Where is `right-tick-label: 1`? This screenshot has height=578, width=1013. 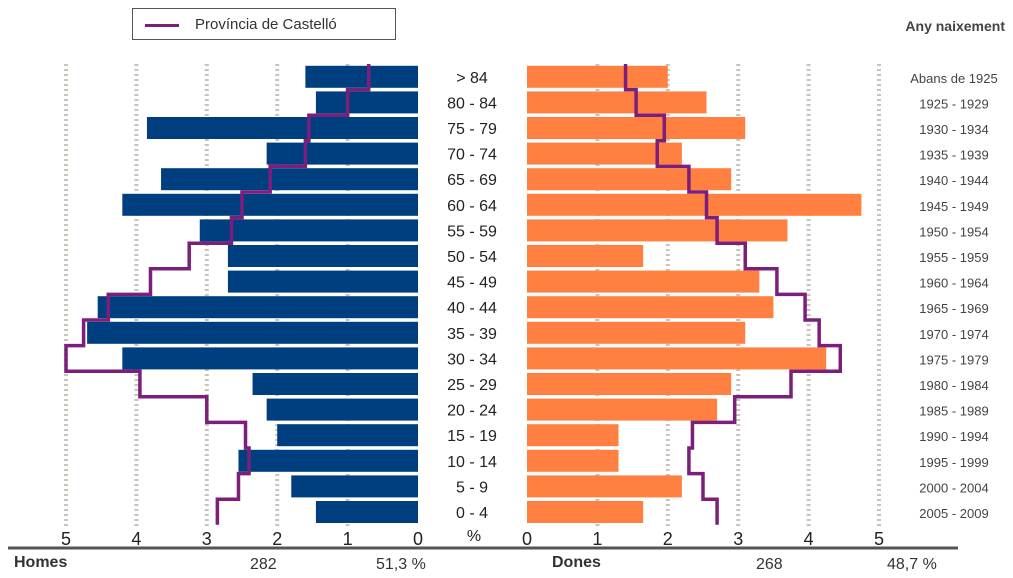
right-tick-label: 1 is located at coordinates (597, 539).